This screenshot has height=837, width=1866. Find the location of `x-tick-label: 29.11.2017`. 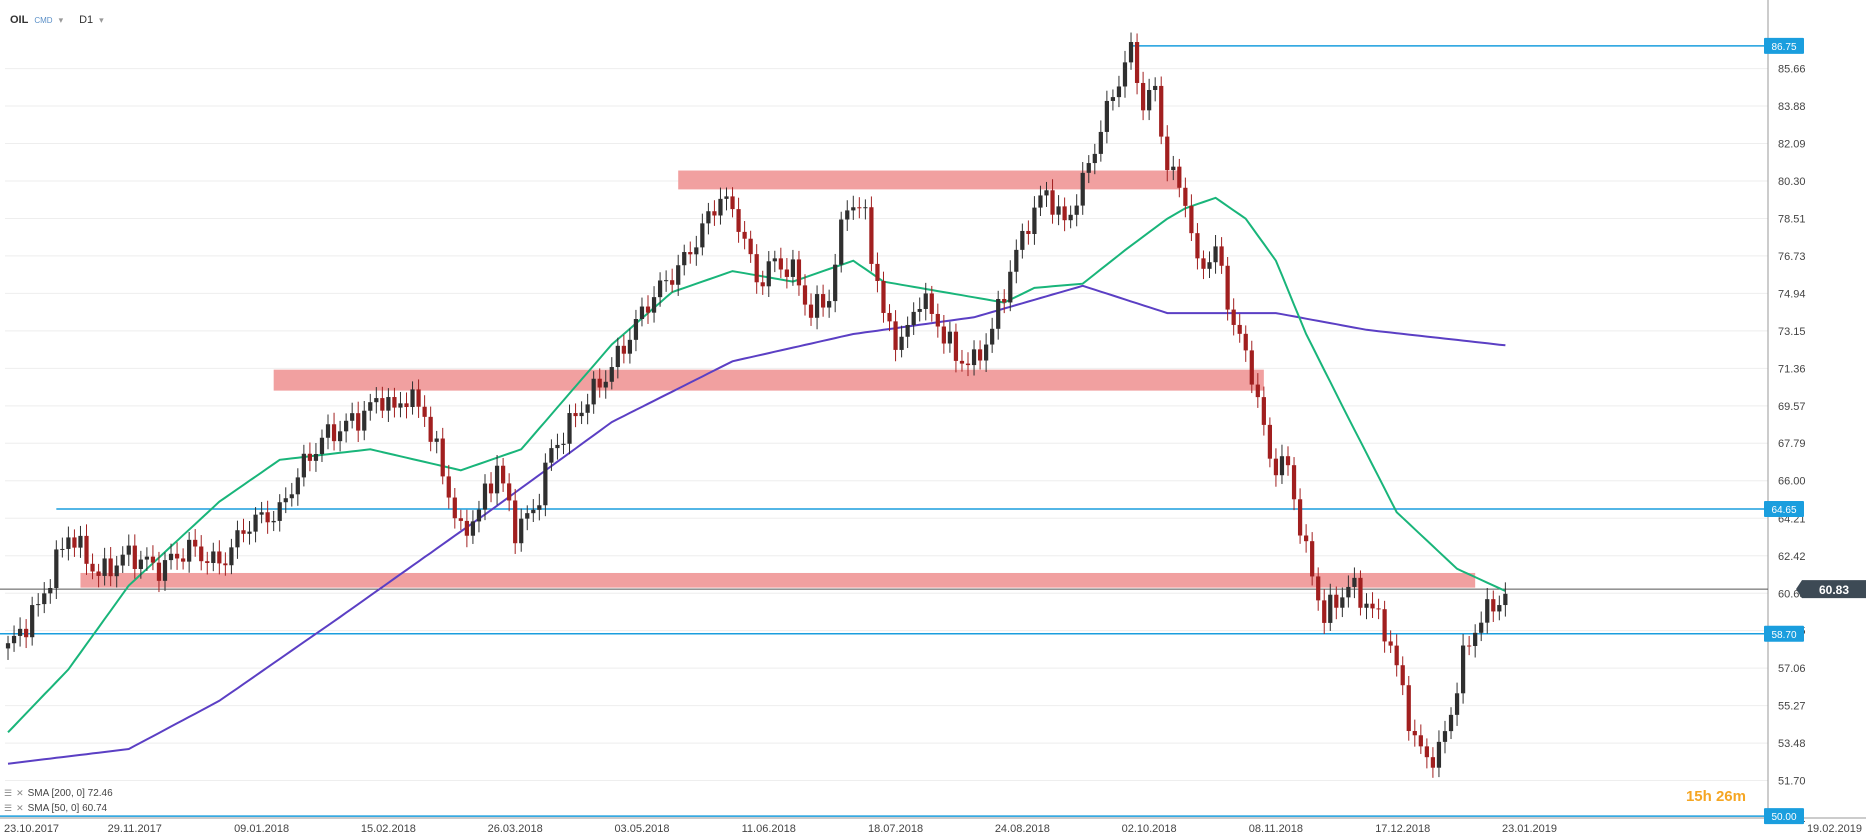

x-tick-label: 29.11.2017 is located at coordinates (135, 829).